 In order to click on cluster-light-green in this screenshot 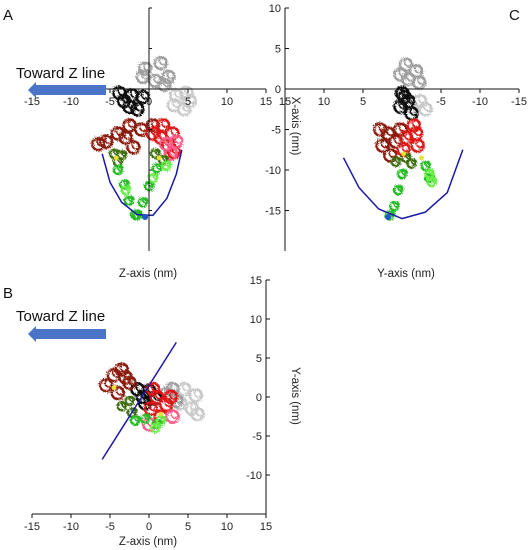, I will do `click(431, 178)`.